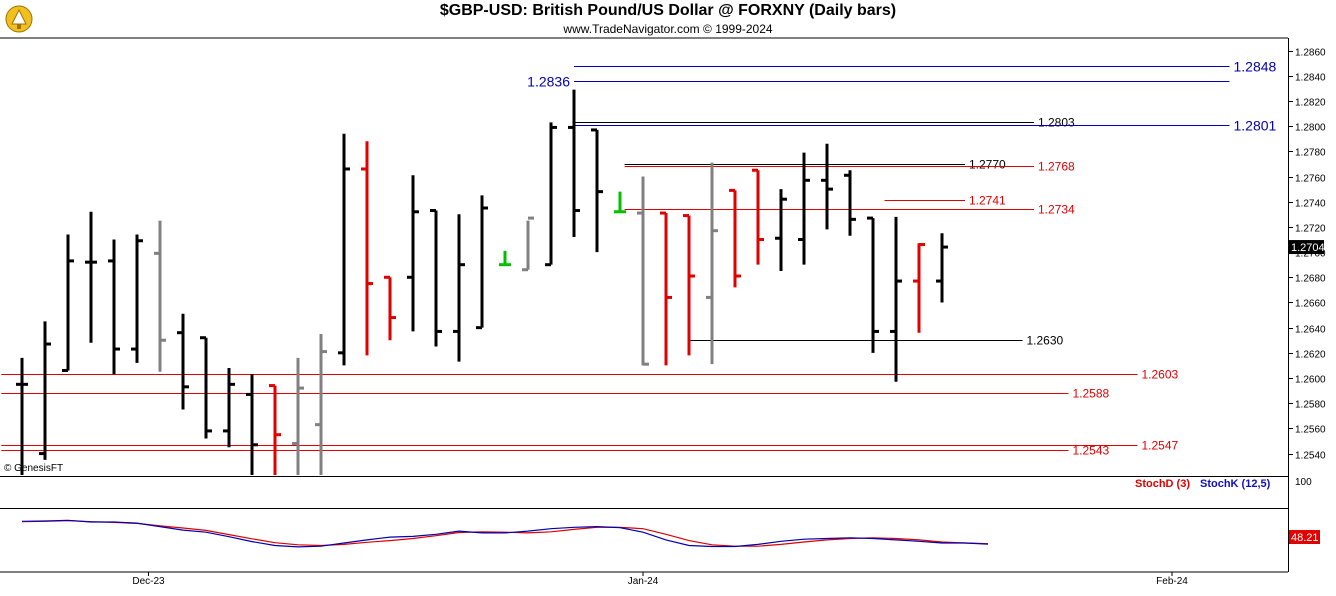 This screenshot has height=596, width=1336. What do you see at coordinates (1310, 456) in the screenshot?
I see `y-tick-label-1.2540: 1.2540` at bounding box center [1310, 456].